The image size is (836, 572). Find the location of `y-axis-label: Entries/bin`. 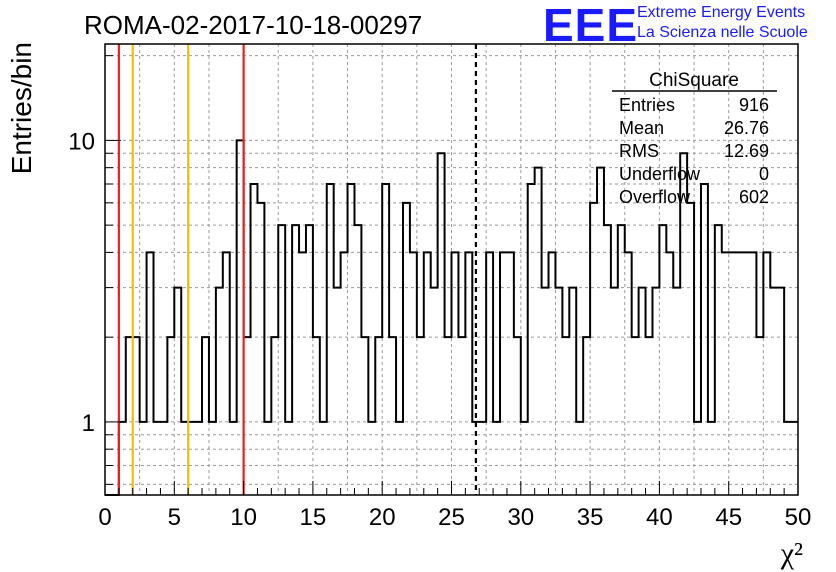

y-axis-label: Entries/bin is located at coordinates (21, 108).